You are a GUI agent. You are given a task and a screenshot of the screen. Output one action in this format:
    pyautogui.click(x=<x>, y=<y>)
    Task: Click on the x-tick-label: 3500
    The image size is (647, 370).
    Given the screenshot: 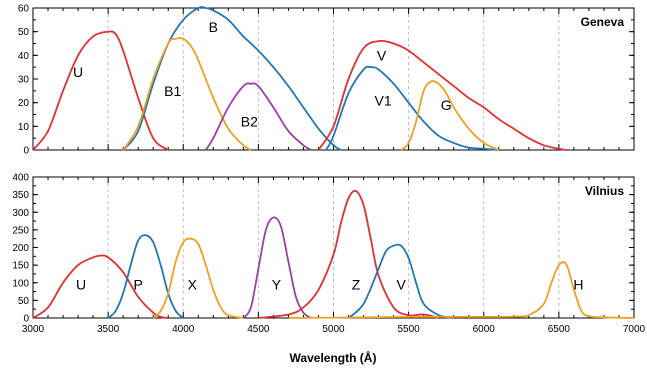 What is the action you would take?
    pyautogui.click(x=108, y=329)
    